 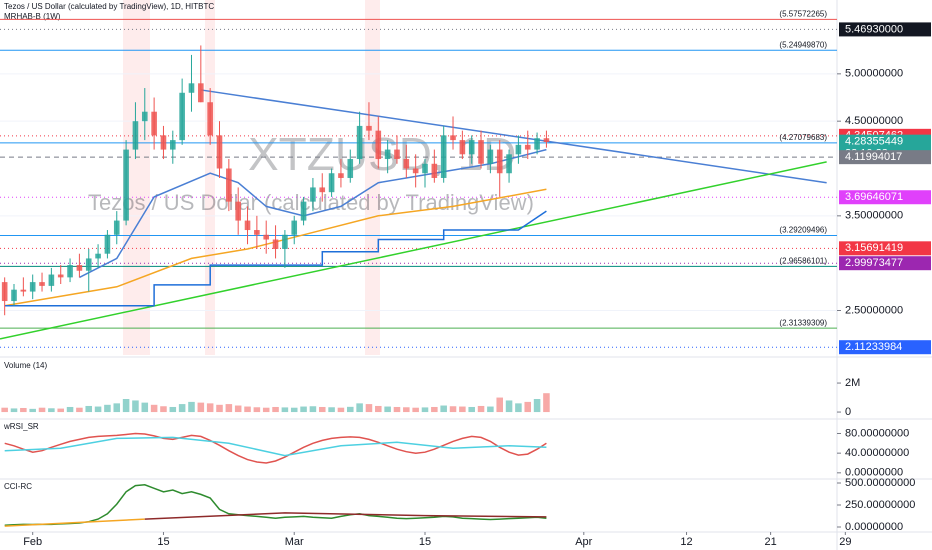 What do you see at coordinates (852, 383) in the screenshot?
I see `y-tick-label: 2M` at bounding box center [852, 383].